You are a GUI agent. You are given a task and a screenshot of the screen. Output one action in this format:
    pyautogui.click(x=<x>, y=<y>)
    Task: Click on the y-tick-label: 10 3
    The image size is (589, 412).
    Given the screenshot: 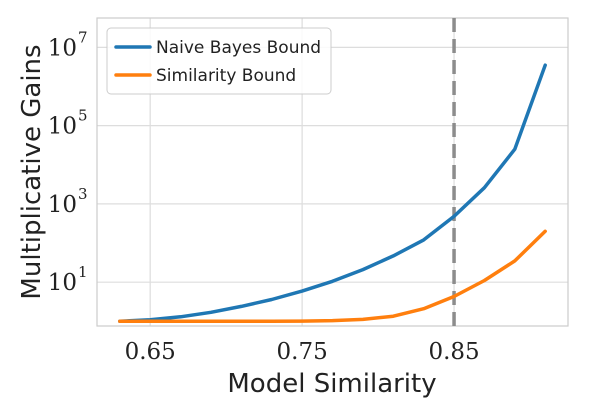 What is the action you would take?
    pyautogui.click(x=68, y=201)
    